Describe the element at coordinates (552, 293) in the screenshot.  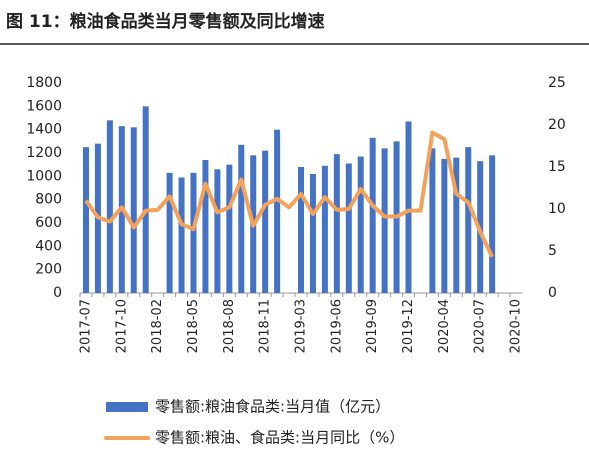
I see `y2-tick-label: 0` at that location.